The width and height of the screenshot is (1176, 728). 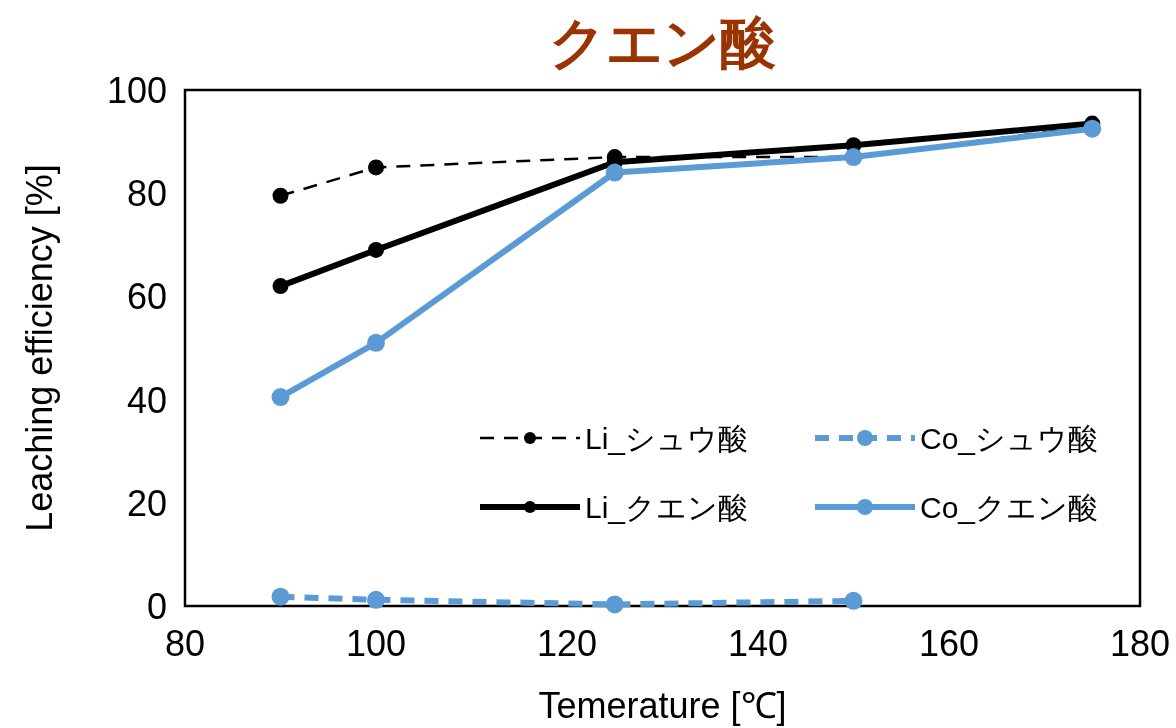 What do you see at coordinates (146, 400) in the screenshot?
I see `y-tick-label: 40` at bounding box center [146, 400].